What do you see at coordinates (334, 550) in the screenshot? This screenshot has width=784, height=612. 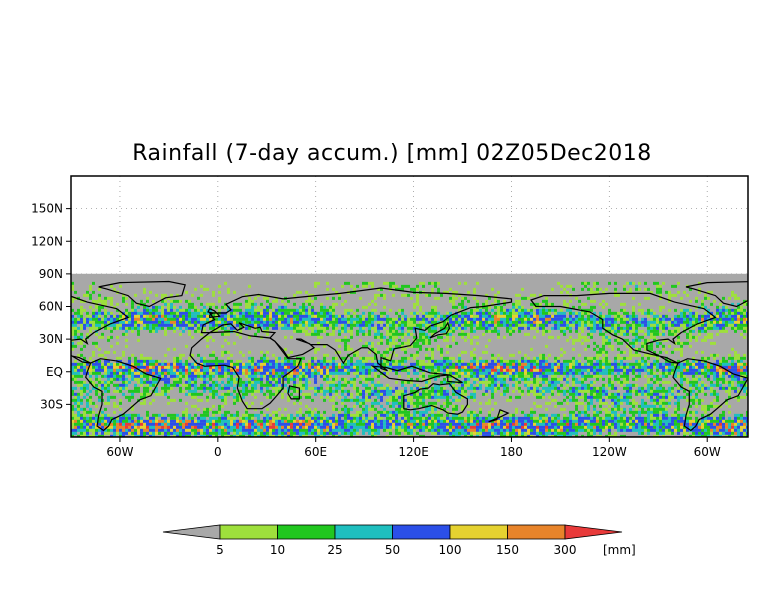 I see `colorbar-threshold-label: 25` at bounding box center [334, 550].